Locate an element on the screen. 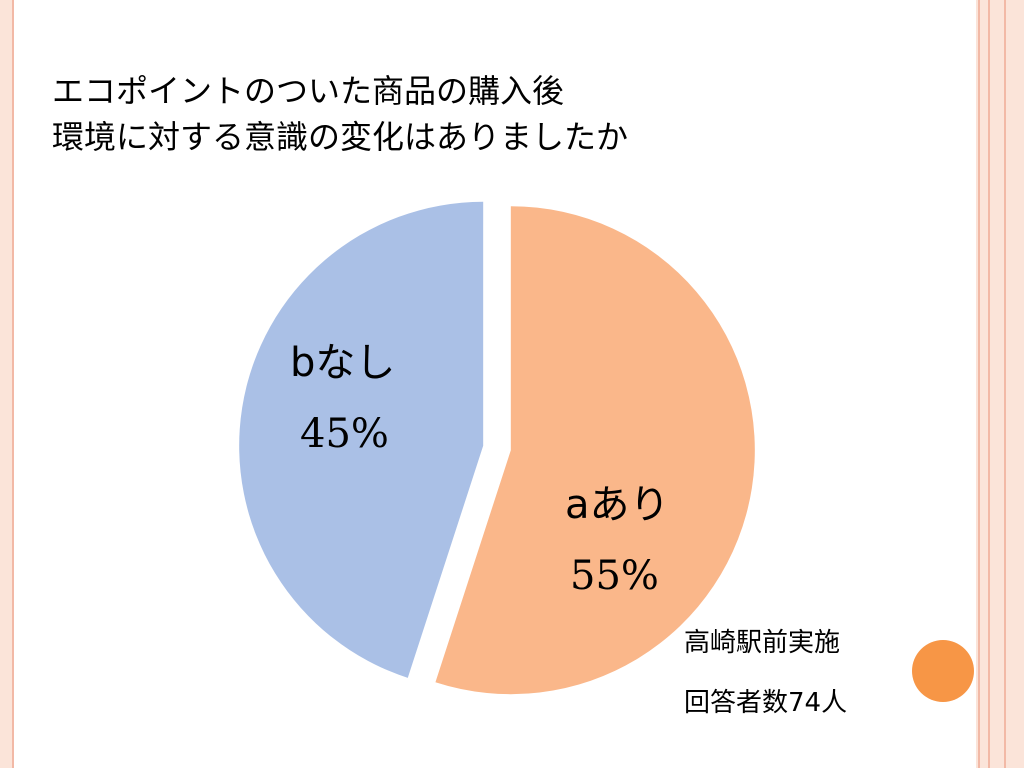  respondent-count-note: 回答者数74人 is located at coordinates (766, 703).